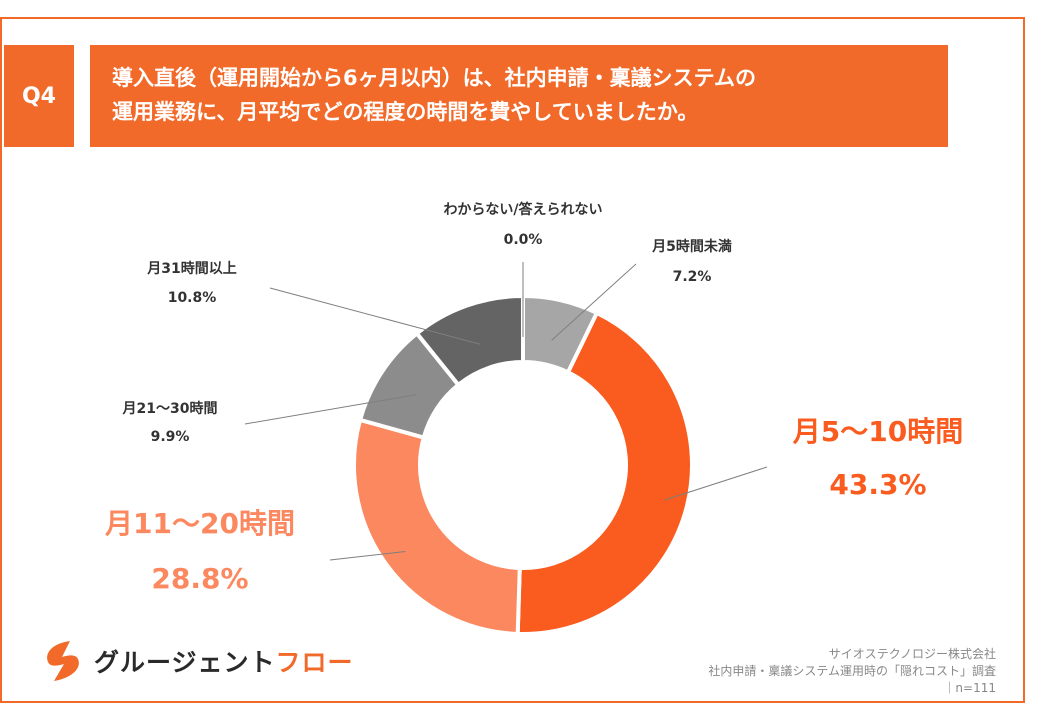  What do you see at coordinates (912, 654) in the screenshot?
I see `source-company: サイオステクノロジー株式会社` at bounding box center [912, 654].